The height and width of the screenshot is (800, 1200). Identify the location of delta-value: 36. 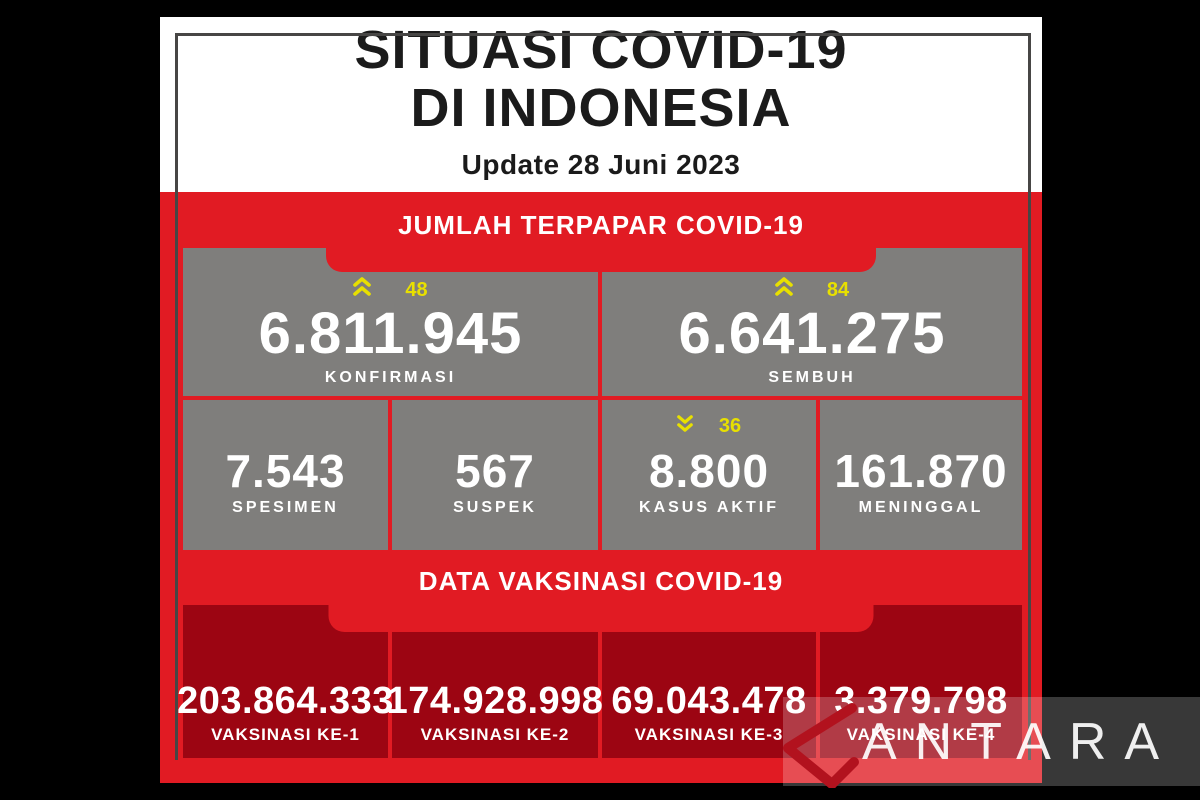
(730, 425).